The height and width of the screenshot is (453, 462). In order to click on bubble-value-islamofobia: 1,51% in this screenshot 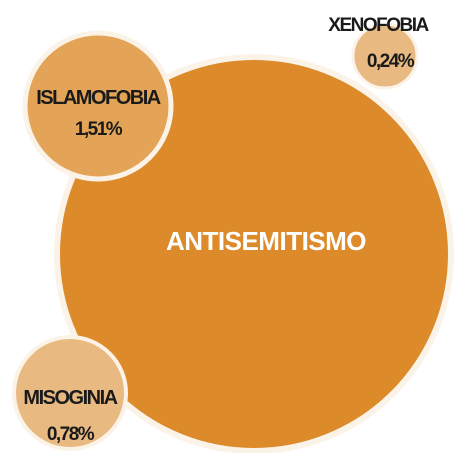, I will do `click(99, 129)`.